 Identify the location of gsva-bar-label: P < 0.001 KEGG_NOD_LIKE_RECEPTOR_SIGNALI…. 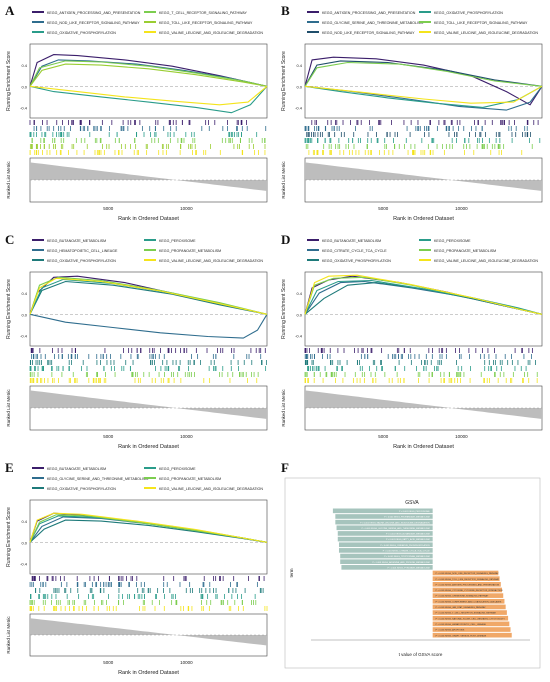
(468, 573).